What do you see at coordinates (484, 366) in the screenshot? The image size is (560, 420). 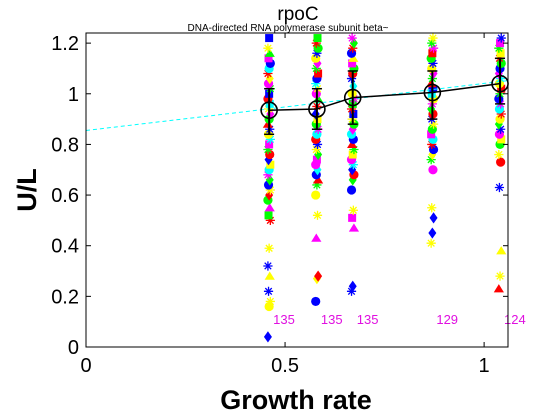 I see `x-tick-label: 1` at bounding box center [484, 366].